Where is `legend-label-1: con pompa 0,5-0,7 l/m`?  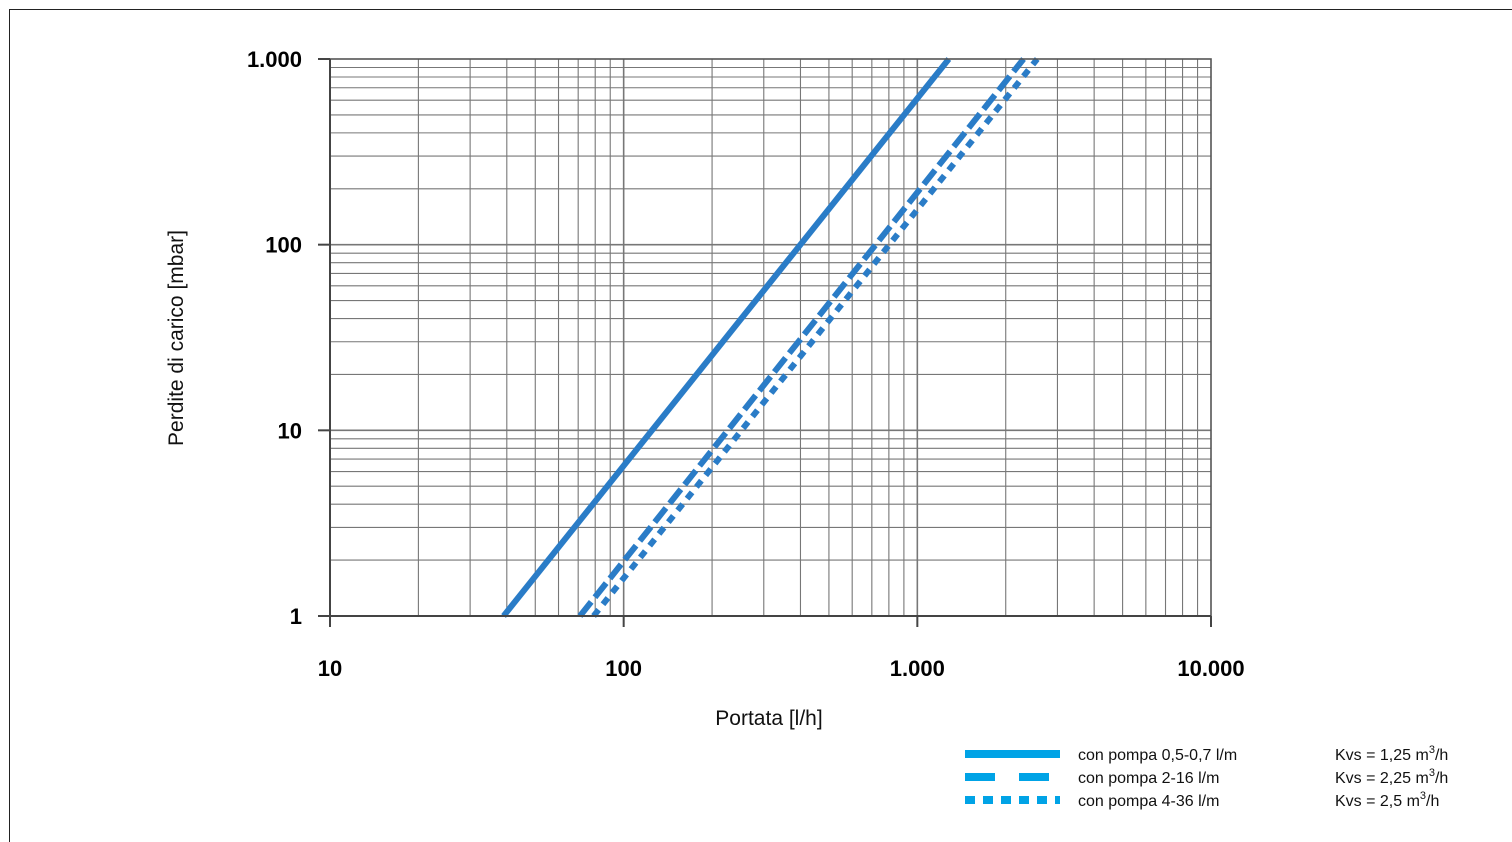
legend-label-1: con pompa 0,5-0,7 l/m is located at coordinates (1157, 755).